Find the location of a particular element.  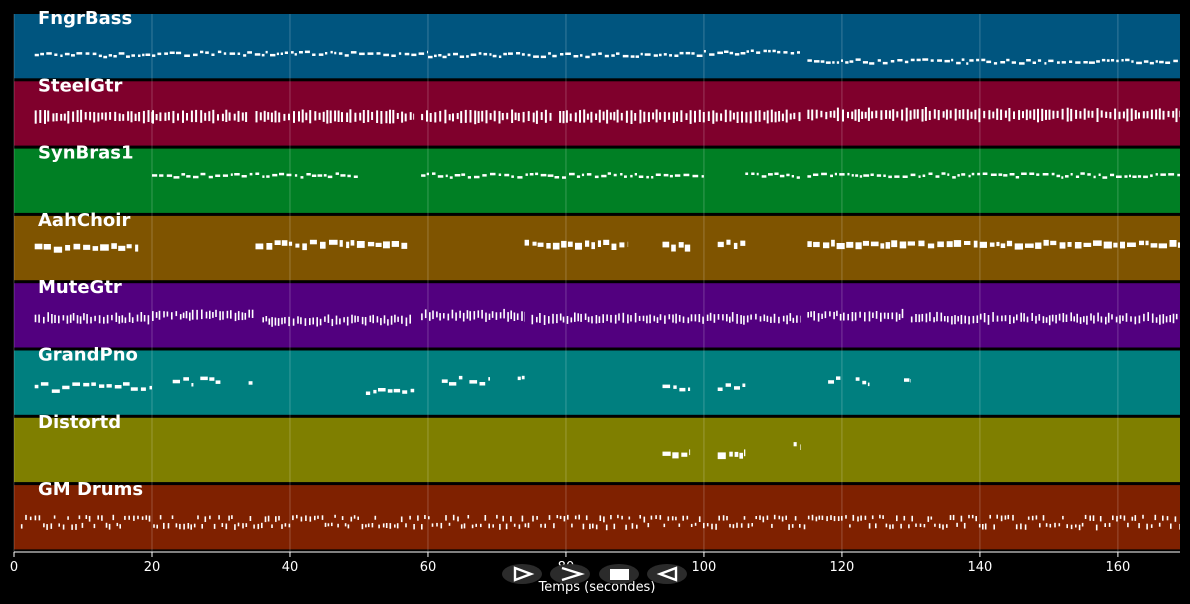

rewind-button is located at coordinates (667, 574).